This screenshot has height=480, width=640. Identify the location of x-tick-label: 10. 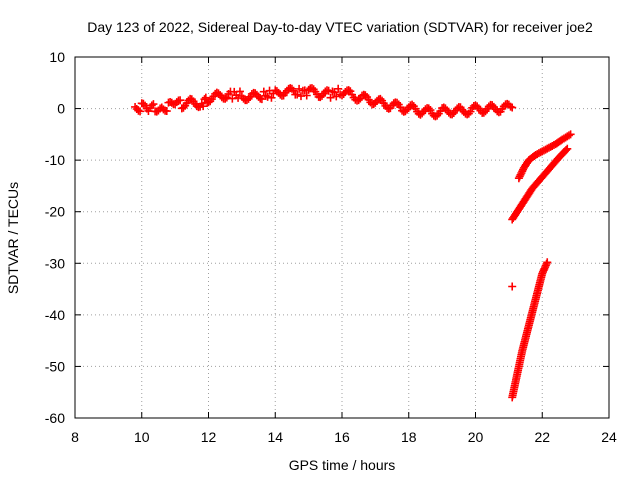
(142, 437).